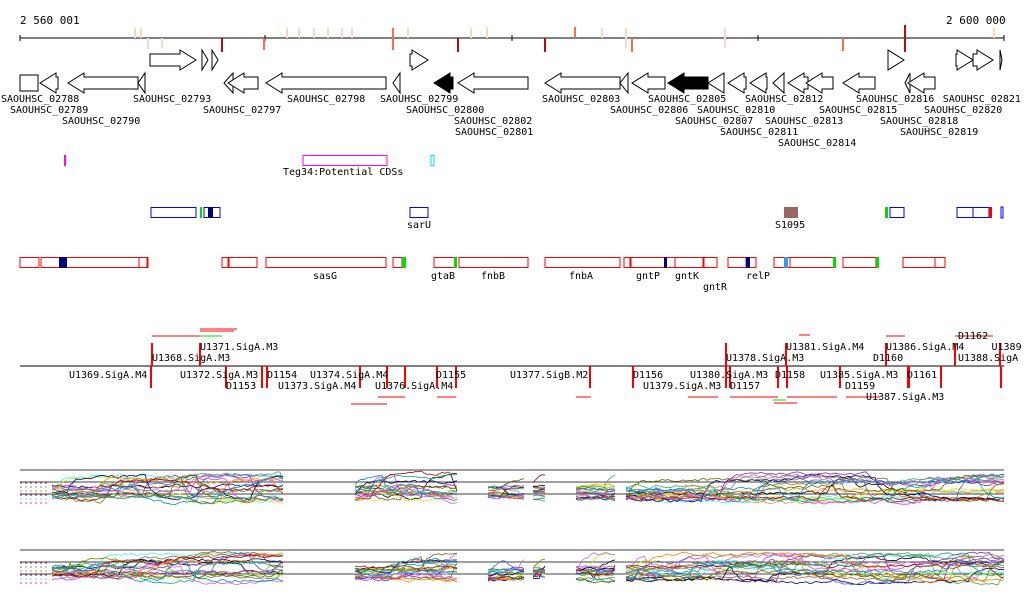 This screenshot has height=611, width=1024. Describe the element at coordinates (49, 110) in the screenshot. I see `gene-label: SAOUHSC_02789` at that location.